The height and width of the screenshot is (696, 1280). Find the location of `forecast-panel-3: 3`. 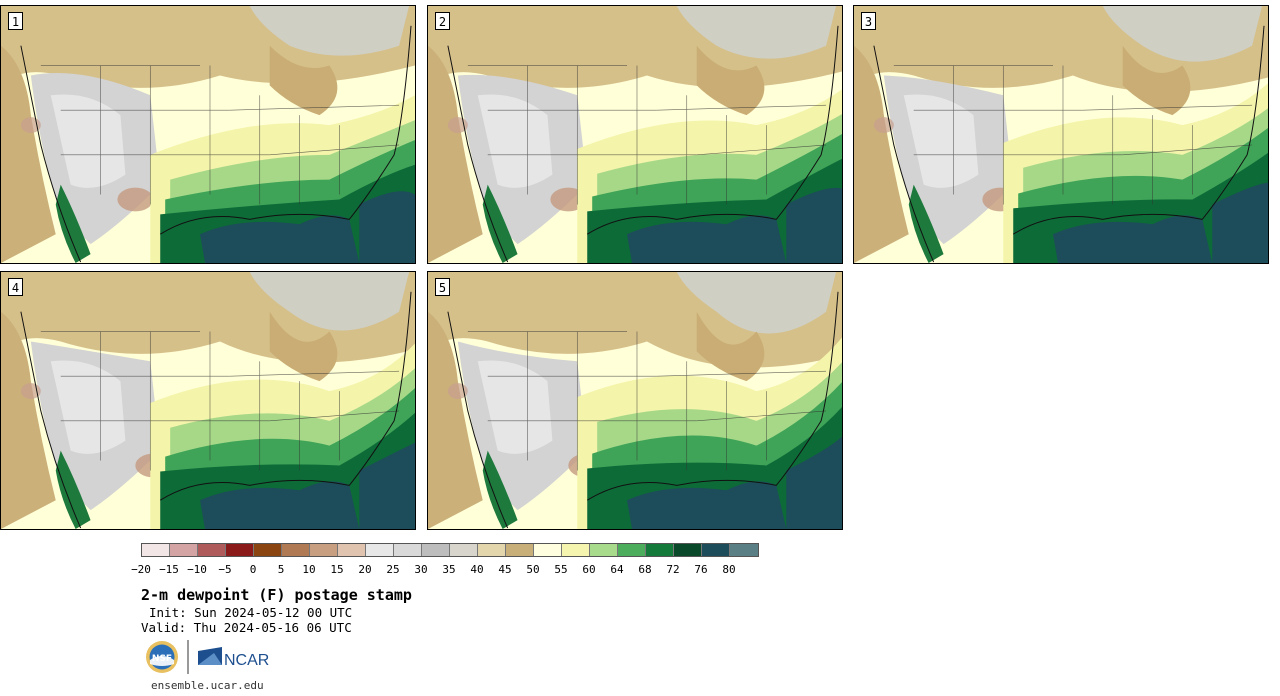

forecast-panel-3: 3 is located at coordinates (1061, 134).